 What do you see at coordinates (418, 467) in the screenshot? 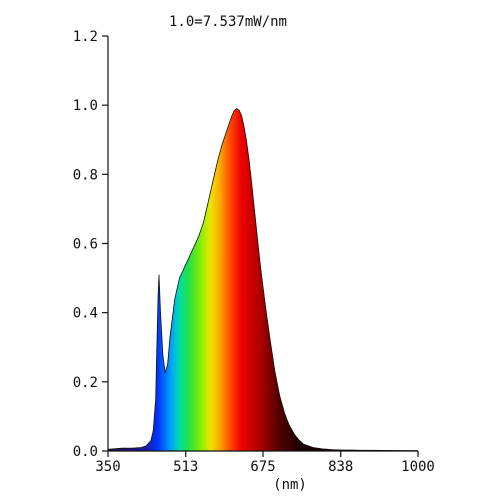
I see `x-tick-label: 1000` at bounding box center [418, 467].